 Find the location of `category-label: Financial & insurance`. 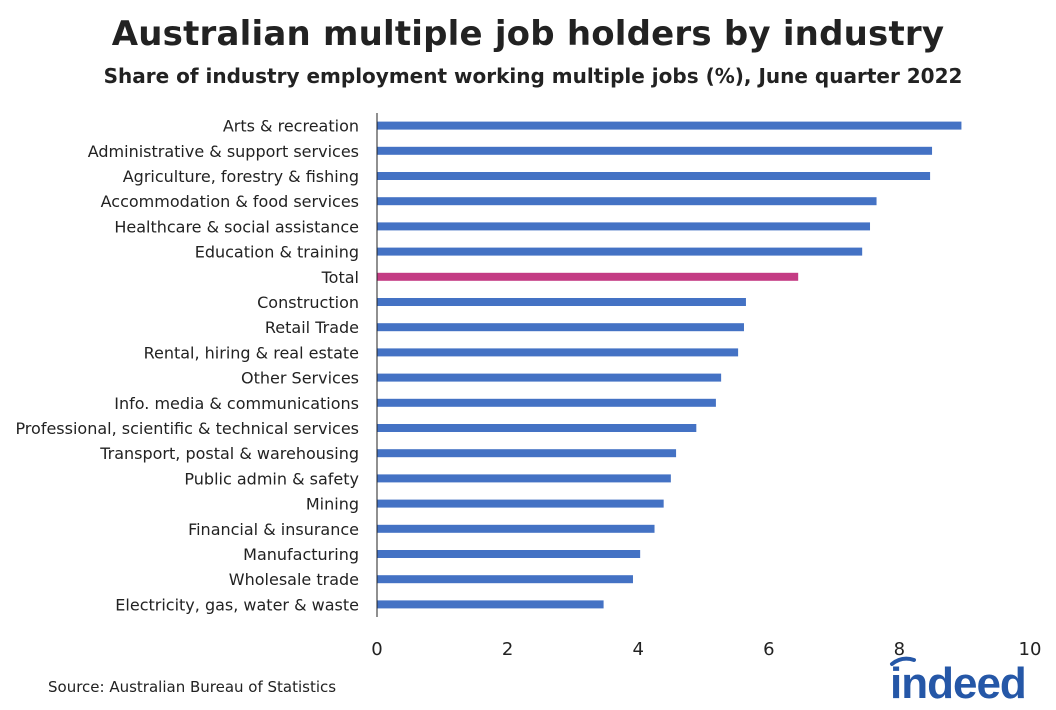

category-label: Financial & insurance is located at coordinates (273, 529).